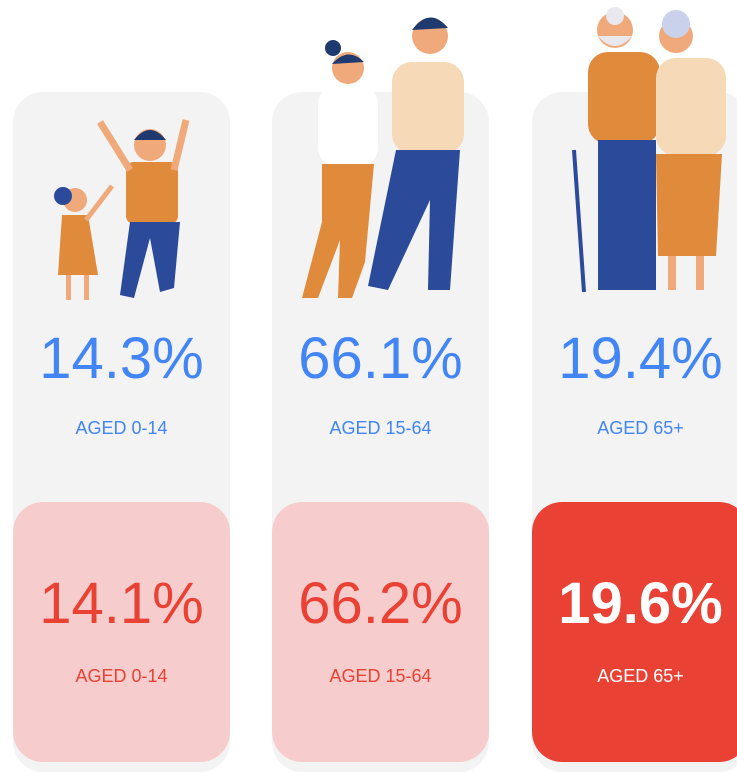 Image resolution: width=737 pixels, height=772 pixels. I want to click on senior-man, so click(616, 150).